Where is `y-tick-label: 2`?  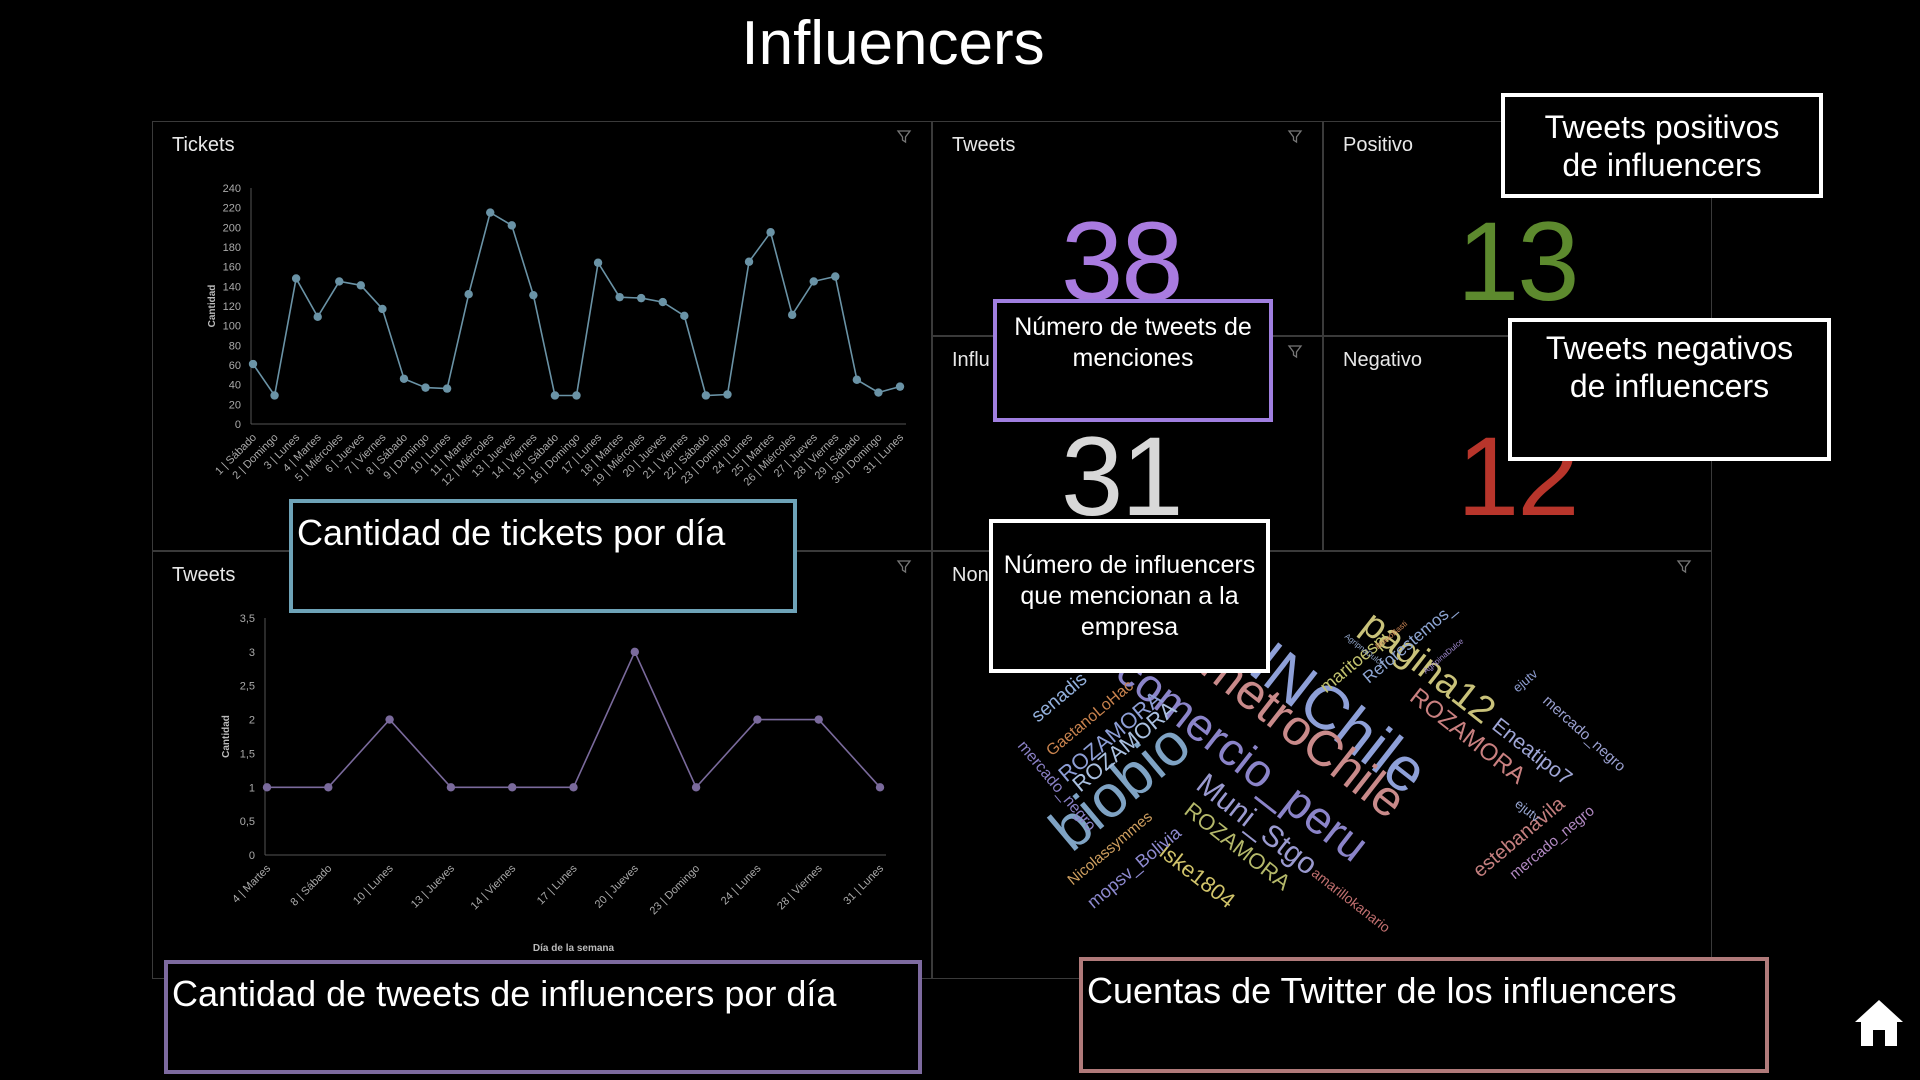
y-tick-label: 2 is located at coordinates (252, 721).